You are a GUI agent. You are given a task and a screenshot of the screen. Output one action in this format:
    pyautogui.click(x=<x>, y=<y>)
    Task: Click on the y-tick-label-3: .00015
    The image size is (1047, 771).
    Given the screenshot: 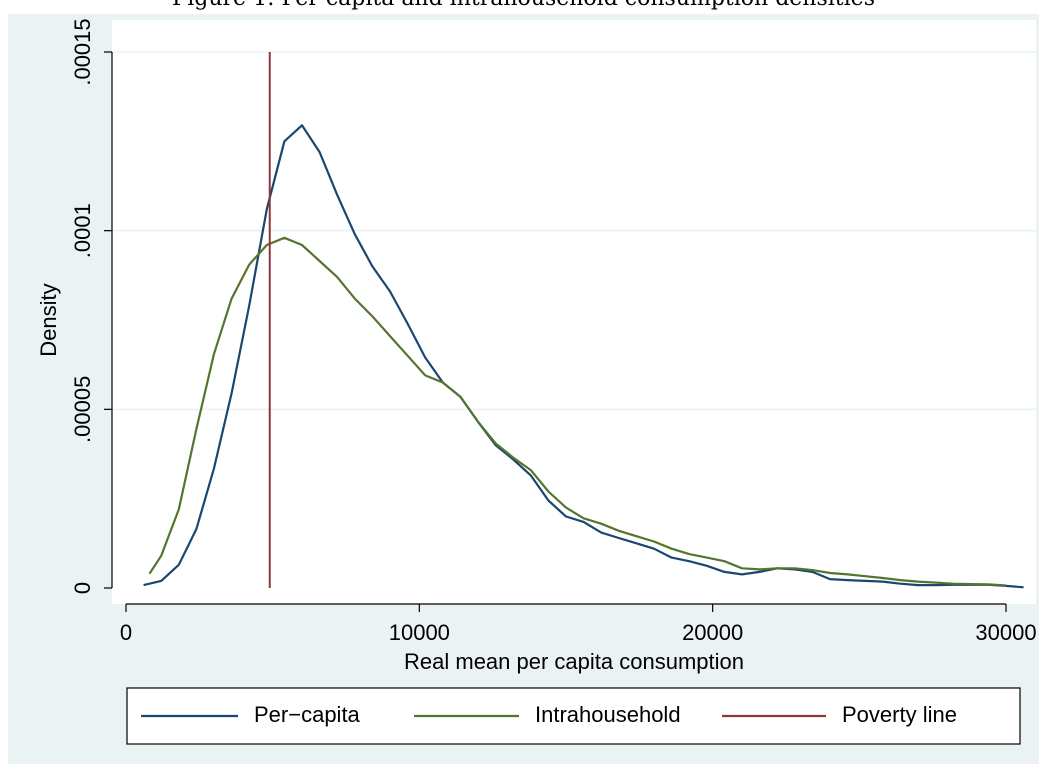 What is the action you would take?
    pyautogui.click(x=82, y=51)
    